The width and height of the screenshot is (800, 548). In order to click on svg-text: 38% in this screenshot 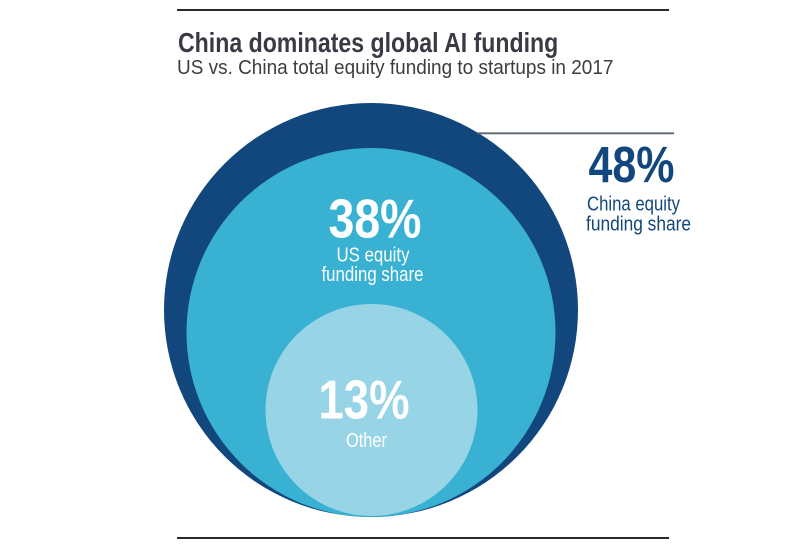, I will do `click(375, 219)`.